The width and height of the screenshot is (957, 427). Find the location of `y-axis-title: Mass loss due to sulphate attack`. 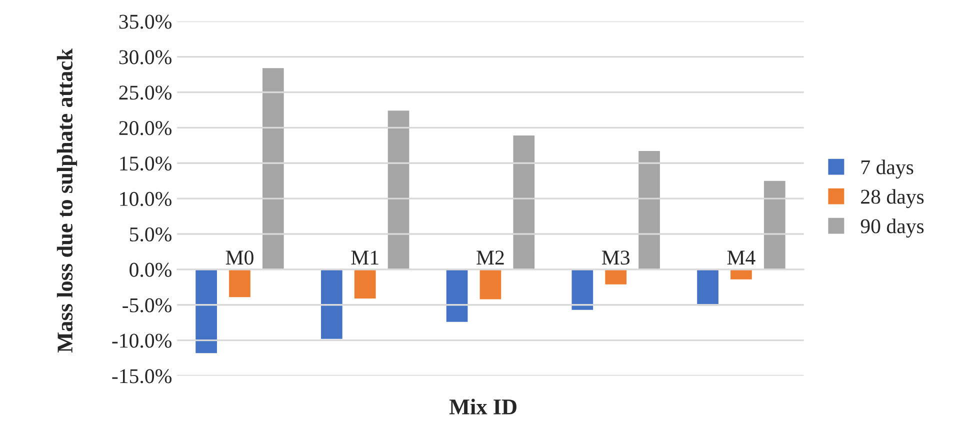

y-axis-title: Mass loss due to sulphate attack is located at coordinates (67, 200).